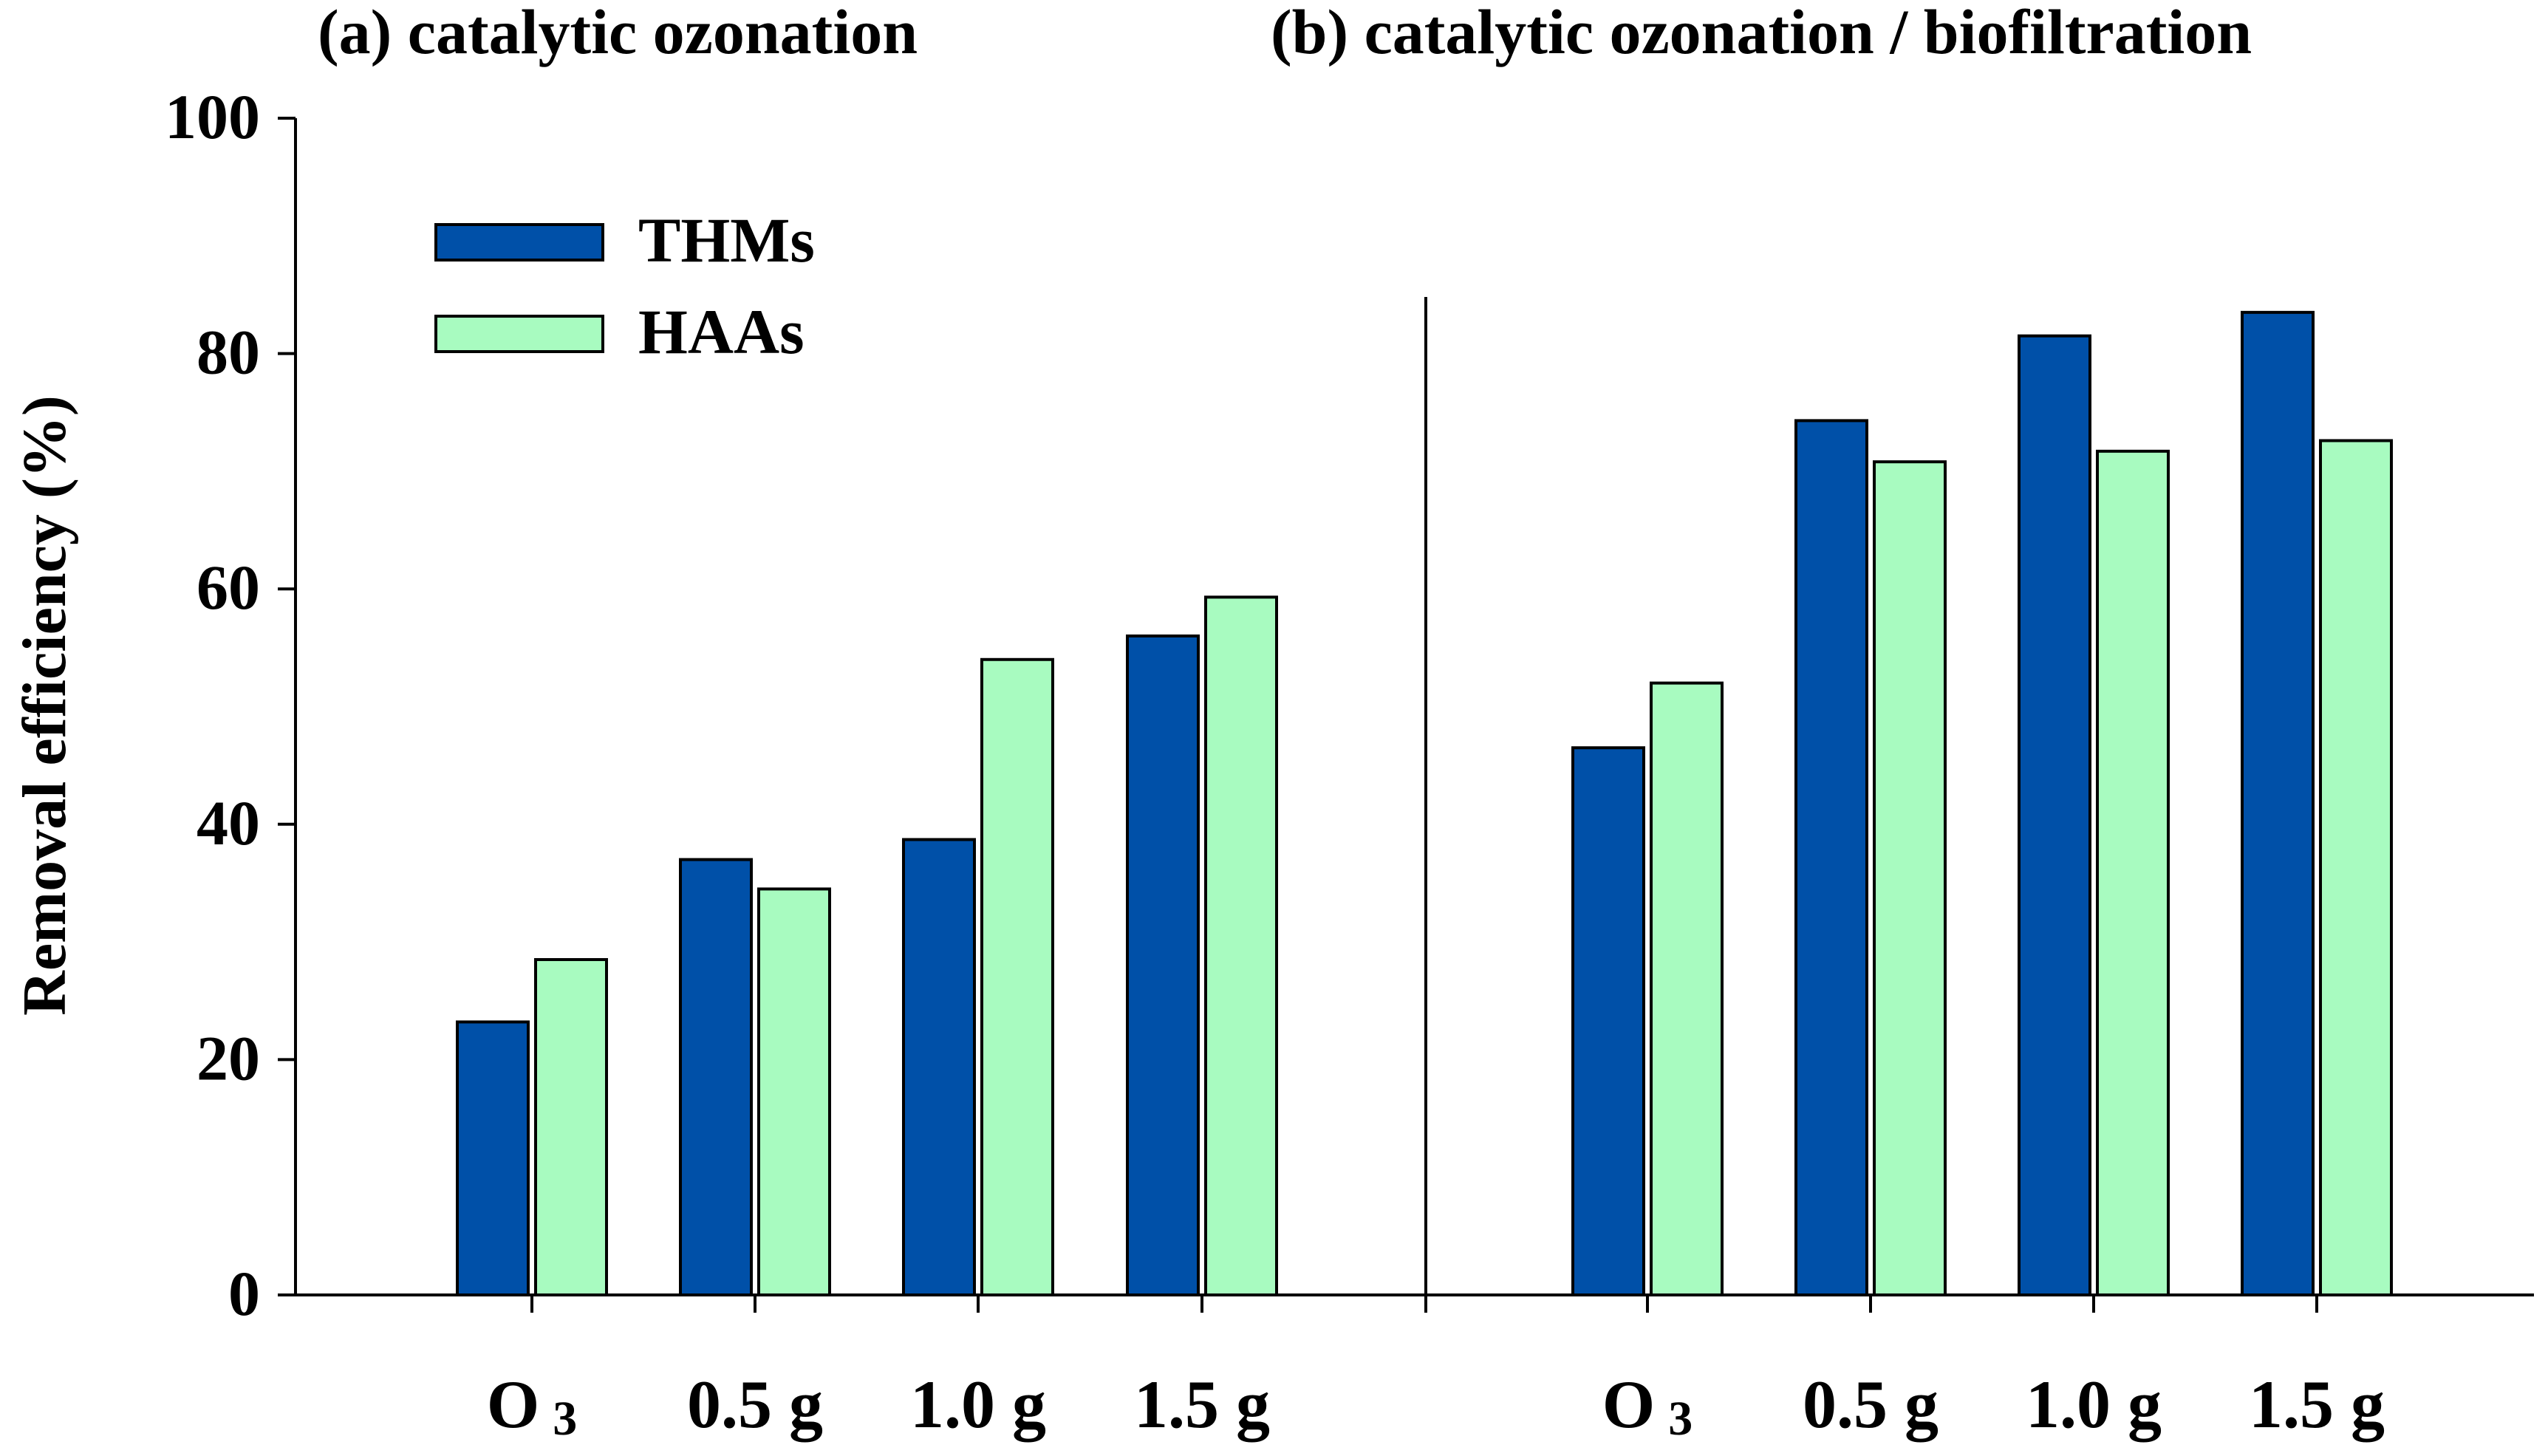 Image resolution: width=2548 pixels, height=1456 pixels. What do you see at coordinates (519, 334) in the screenshot?
I see `legend-swatch-haas` at bounding box center [519, 334].